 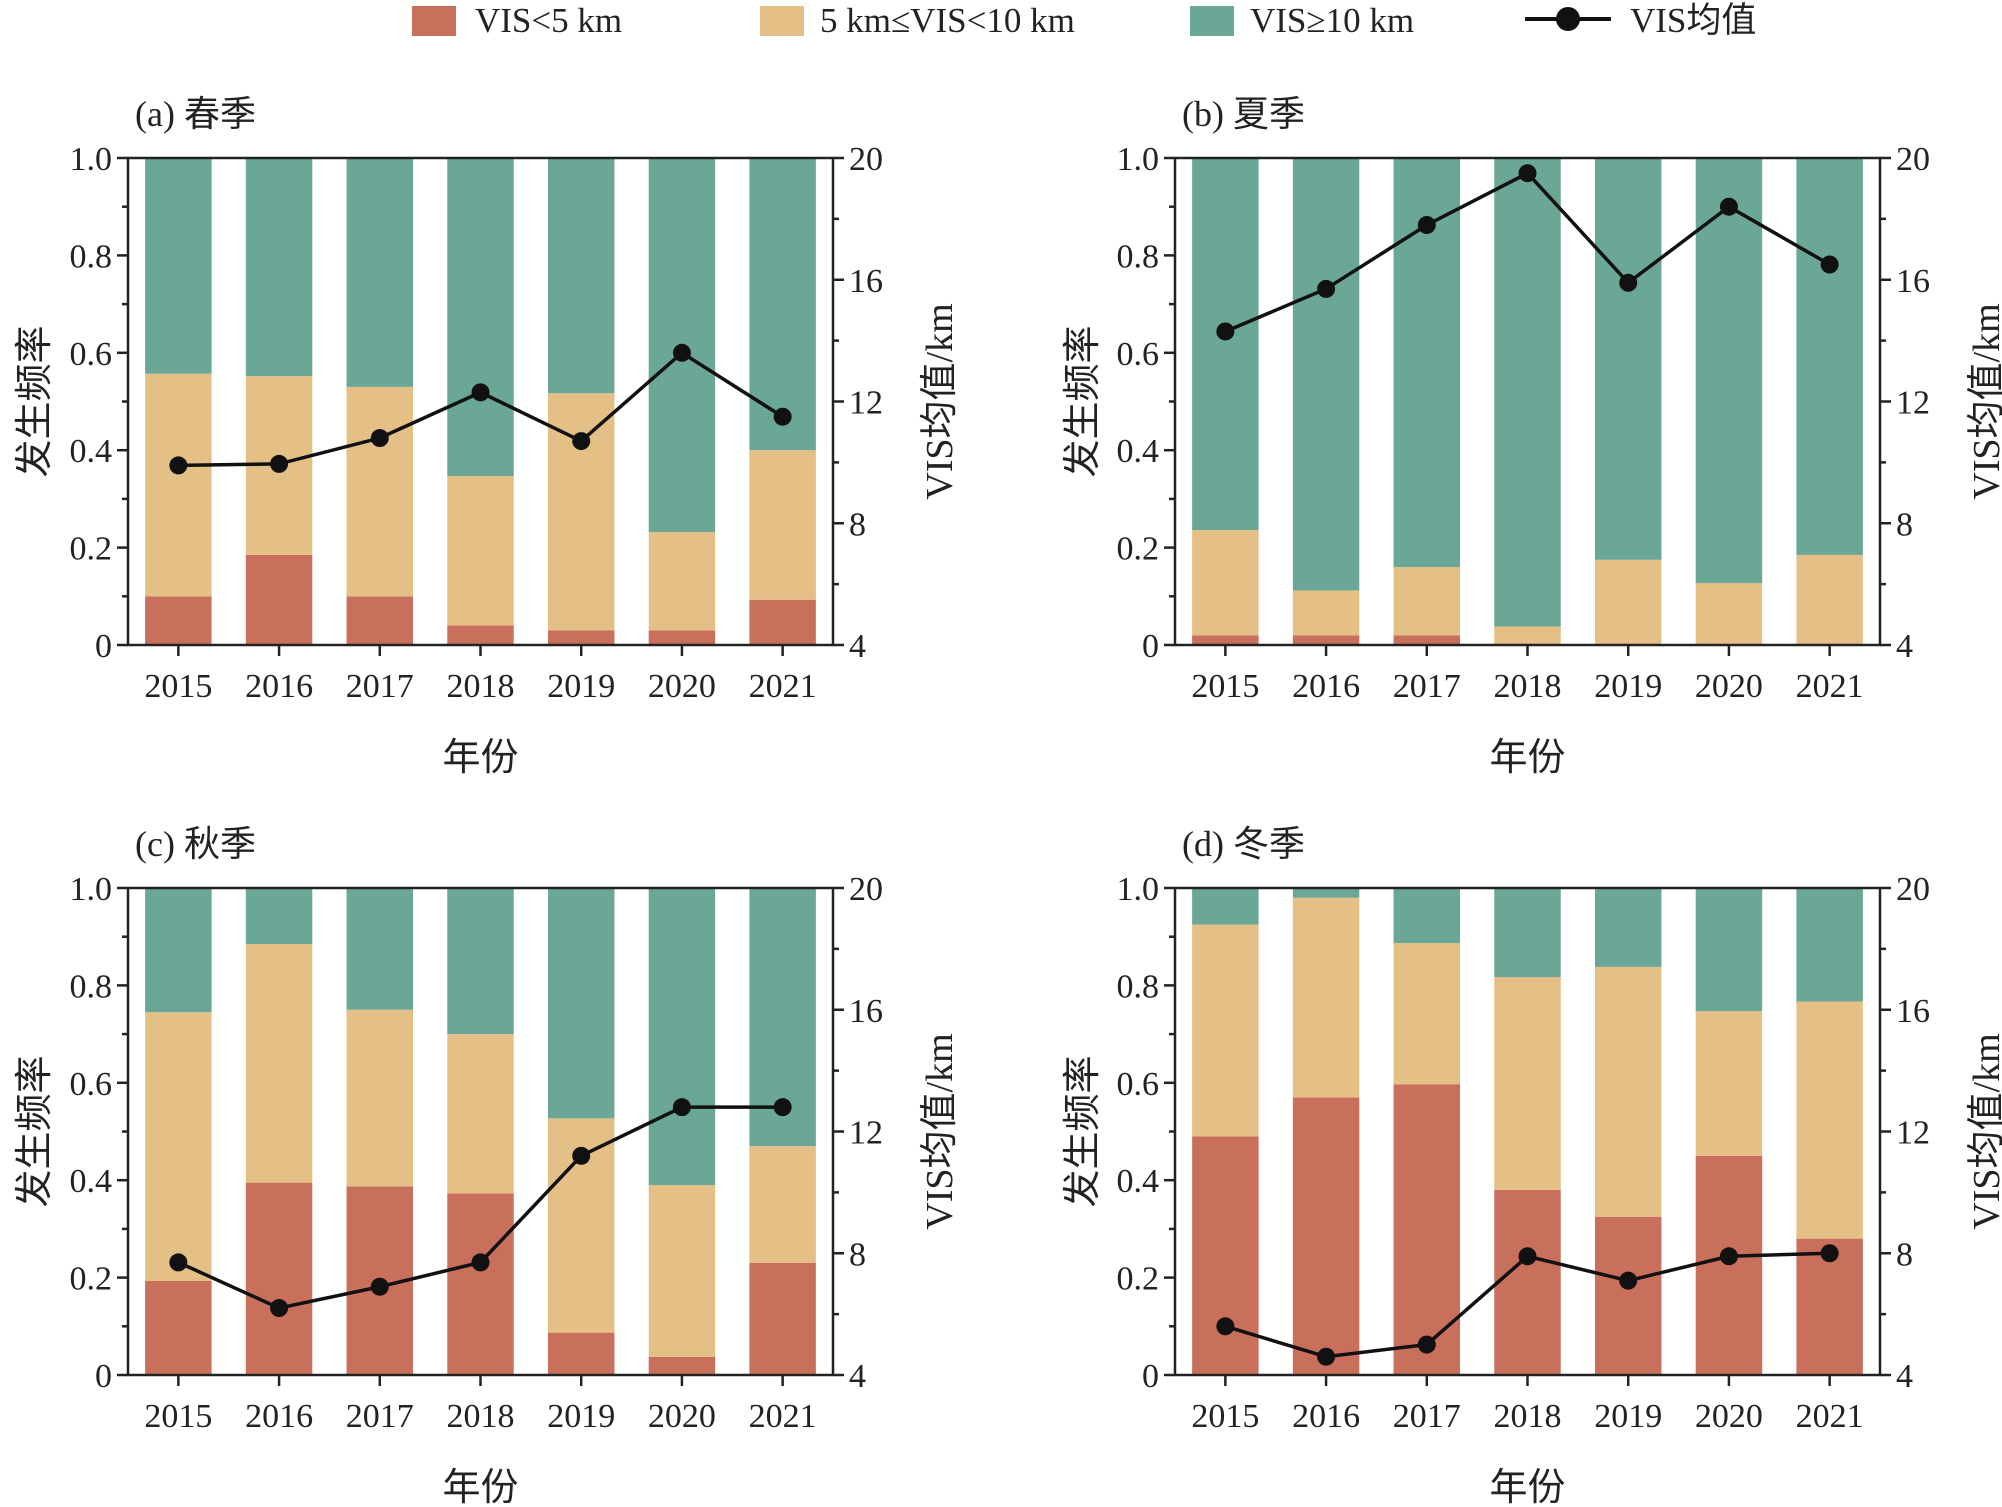 What do you see at coordinates (1568, 19) in the screenshot?
I see `legend-marker` at bounding box center [1568, 19].